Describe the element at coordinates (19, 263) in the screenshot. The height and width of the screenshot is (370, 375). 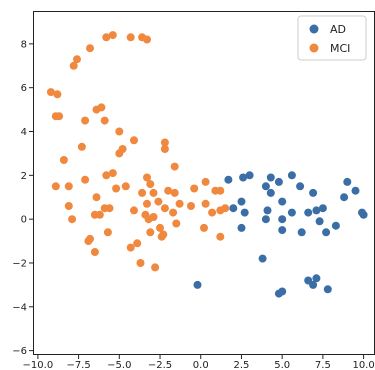
I see `y-tick-label: −2` at that location.